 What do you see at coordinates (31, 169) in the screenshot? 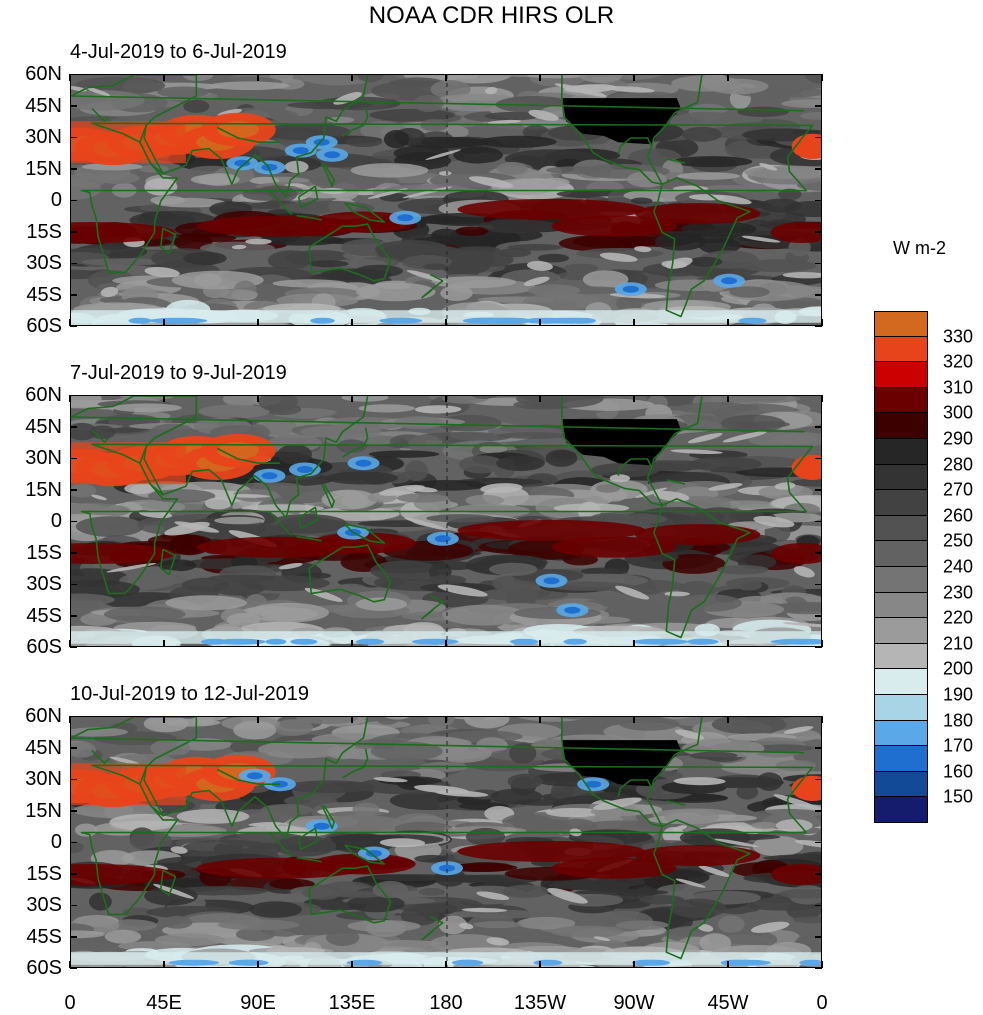
I see `lat-label: 15N` at bounding box center [31, 169].